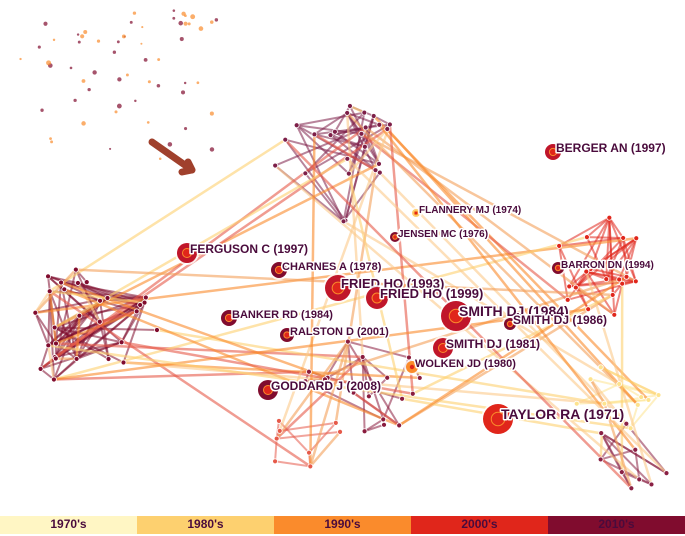 This screenshot has height=536, width=685. Describe the element at coordinates (249, 249) in the screenshot. I see `node-label: FERGUSON C (1997)` at that location.